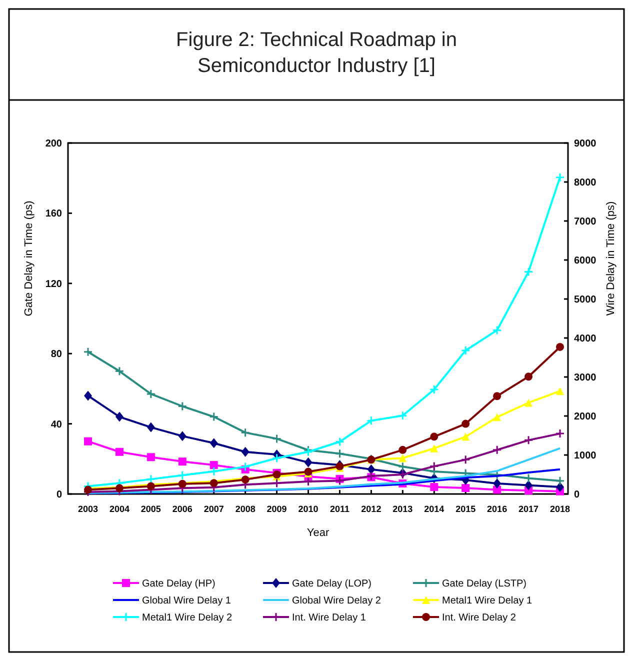  I want to click on y2-tick-label: 6000, so click(585, 261).